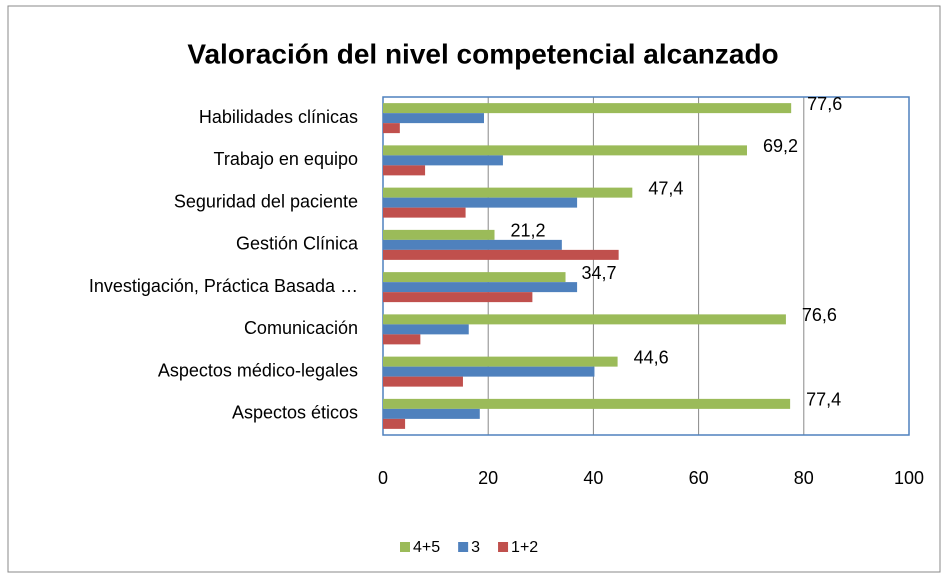 The image size is (946, 576). Describe the element at coordinates (488, 478) in the screenshot. I see `x-tick-label: 20` at that location.